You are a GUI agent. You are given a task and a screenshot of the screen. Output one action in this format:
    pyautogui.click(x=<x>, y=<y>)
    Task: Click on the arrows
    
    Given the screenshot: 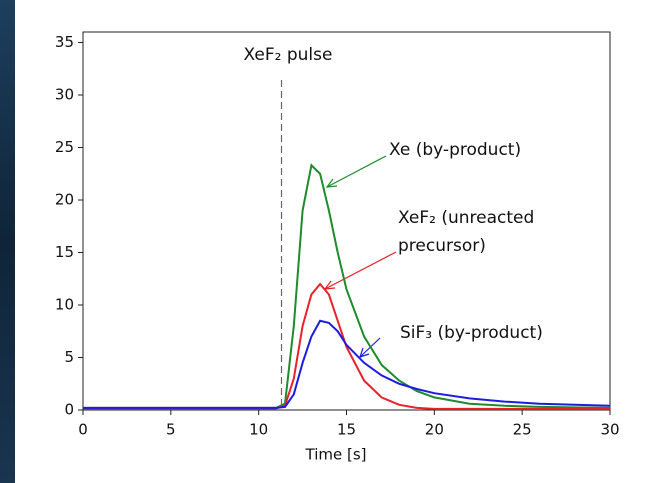 What is the action you would take?
    pyautogui.click(x=360, y=256)
    